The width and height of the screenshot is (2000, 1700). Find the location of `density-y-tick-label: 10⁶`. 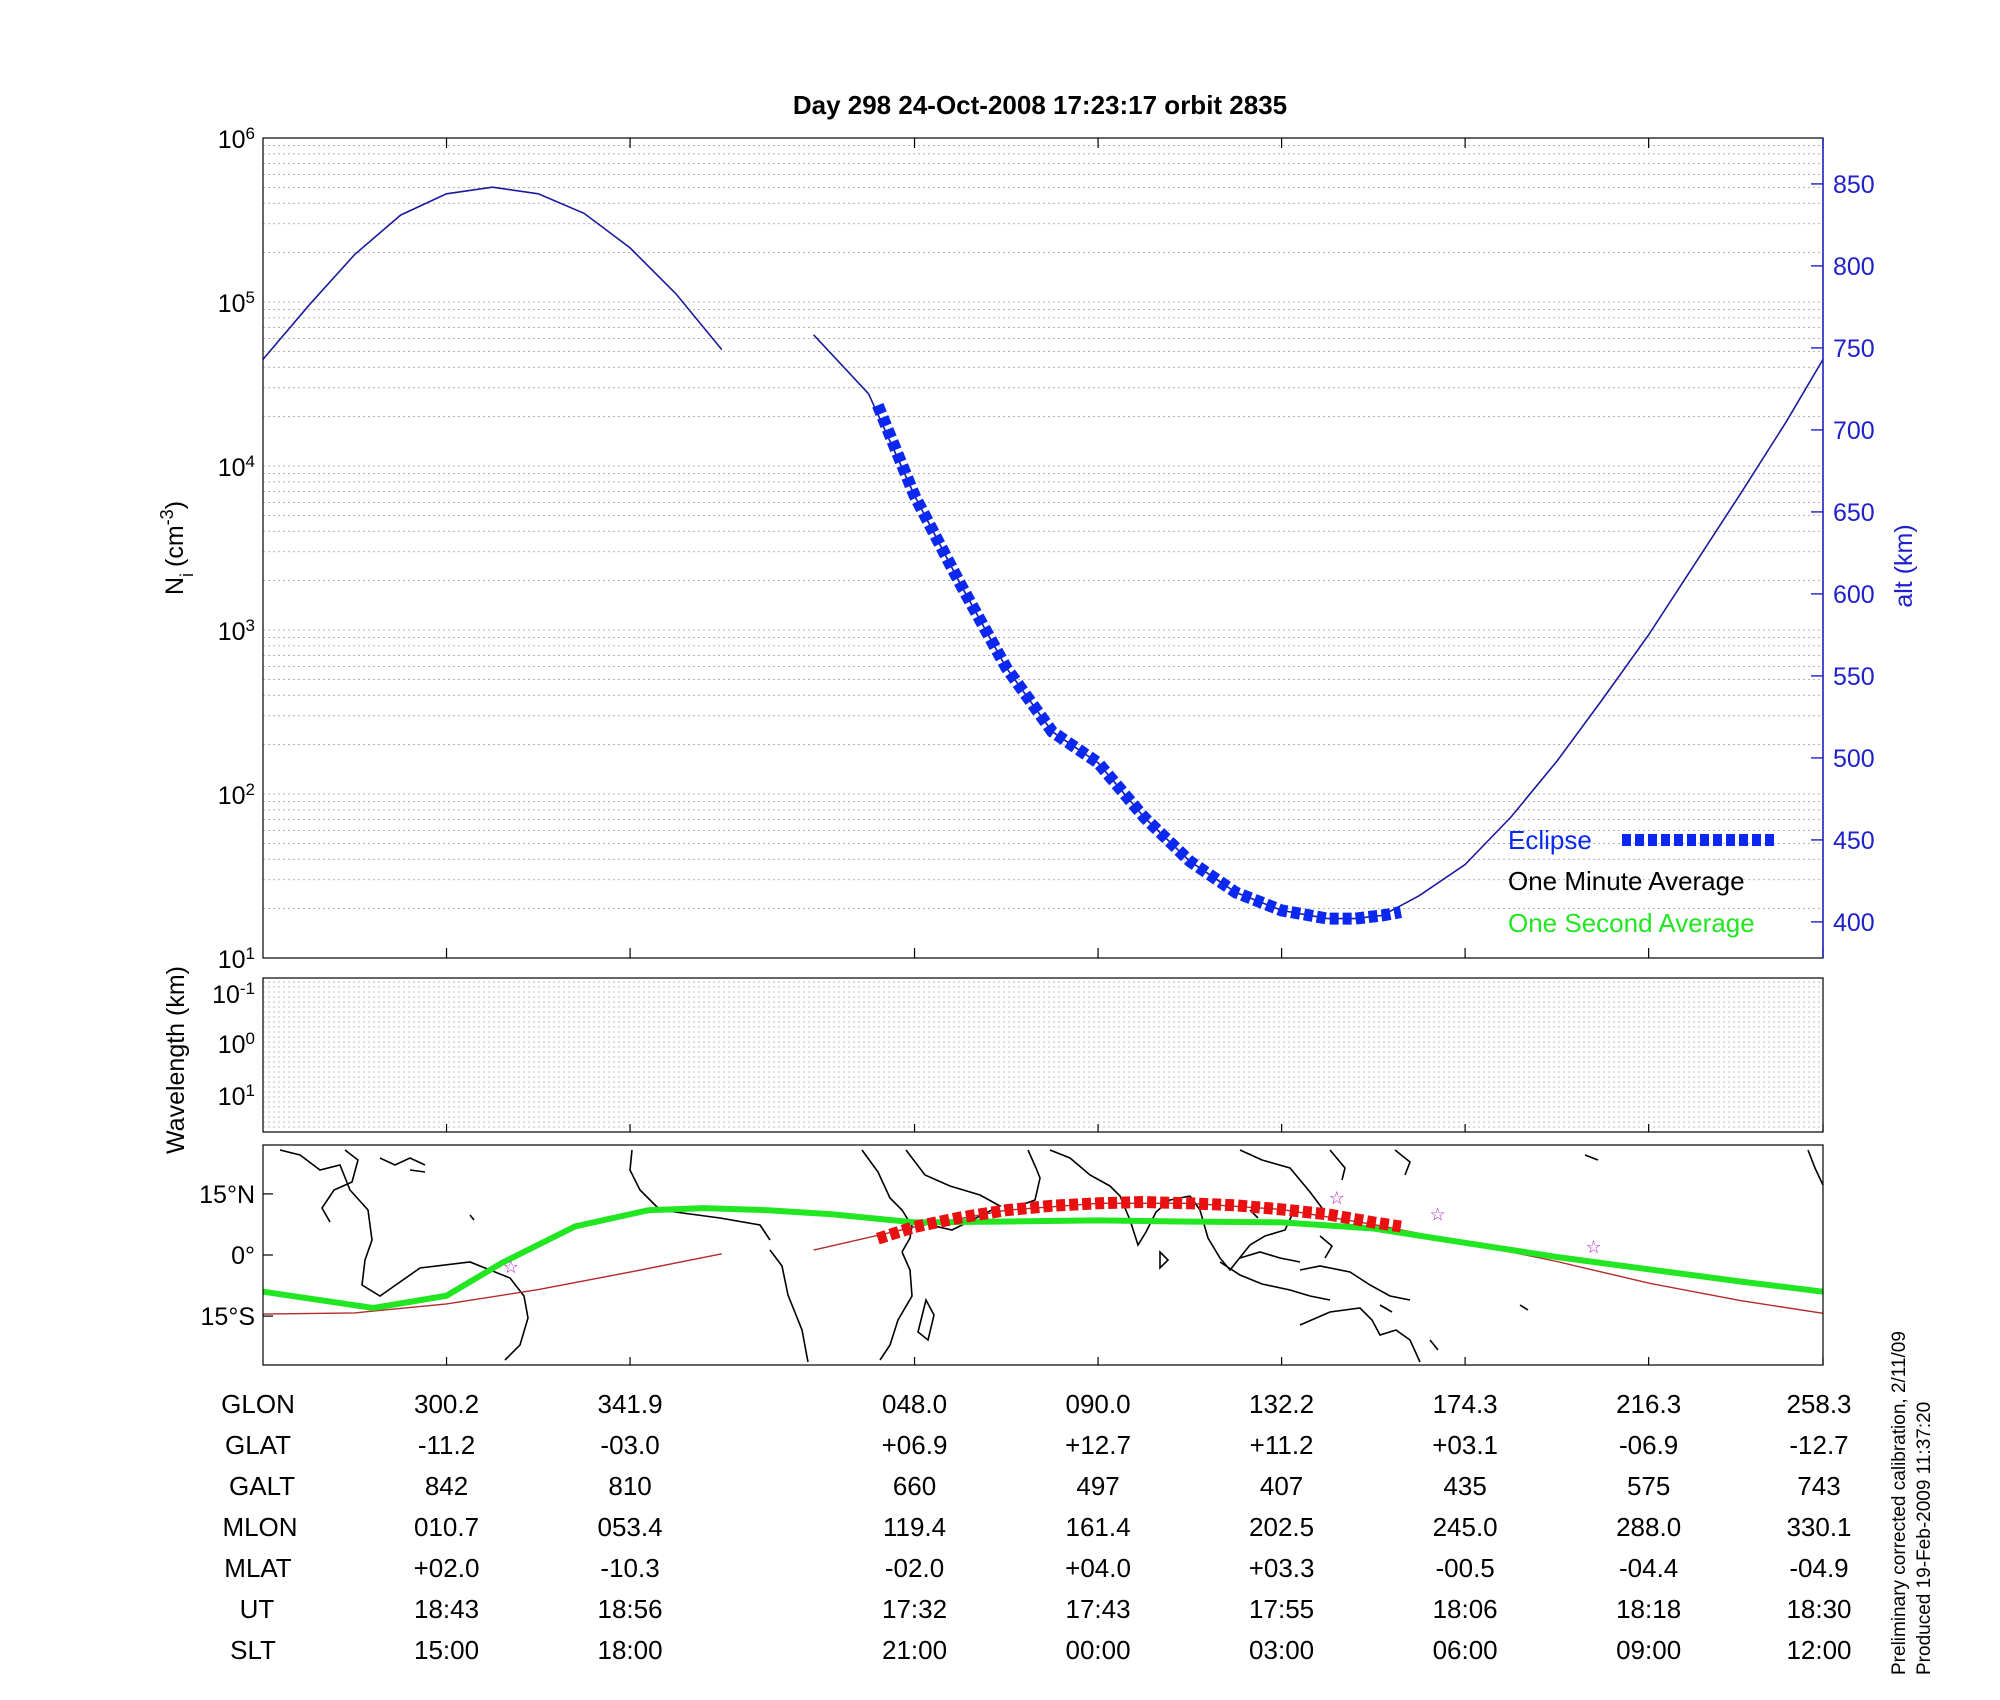

density-y-tick-label: 10⁶ is located at coordinates (236, 139).